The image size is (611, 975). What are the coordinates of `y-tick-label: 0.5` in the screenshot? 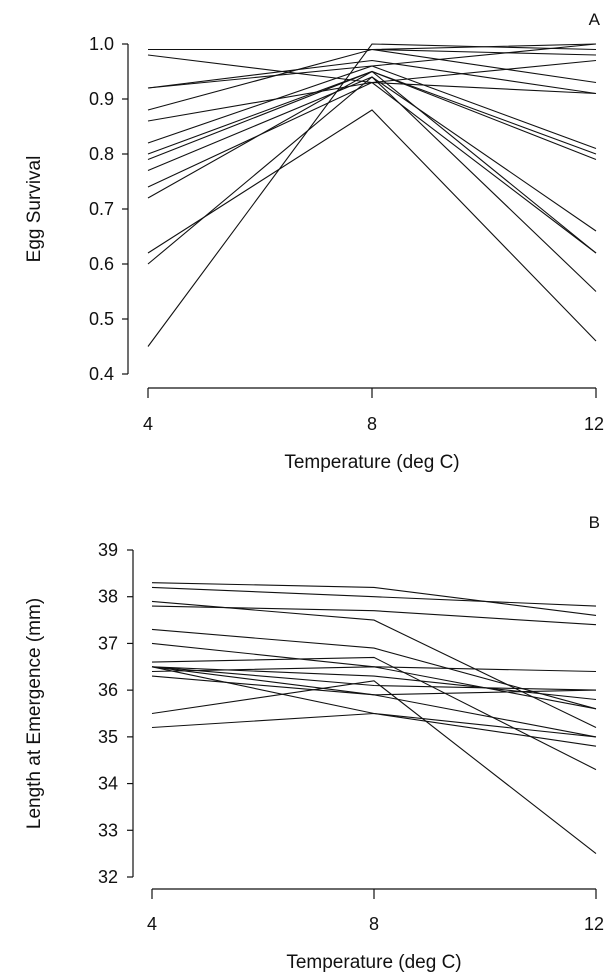 It's located at (101, 319).